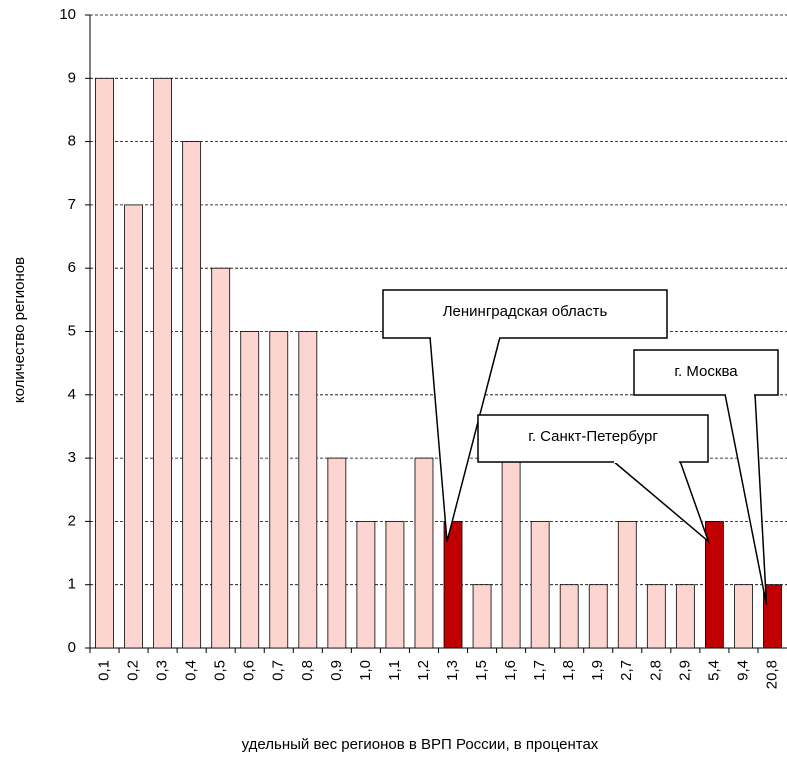 Image resolution: width=787 pixels, height=765 pixels. What do you see at coordinates (307, 670) in the screenshot?
I see `x-tick-label: 0,8` at bounding box center [307, 670].